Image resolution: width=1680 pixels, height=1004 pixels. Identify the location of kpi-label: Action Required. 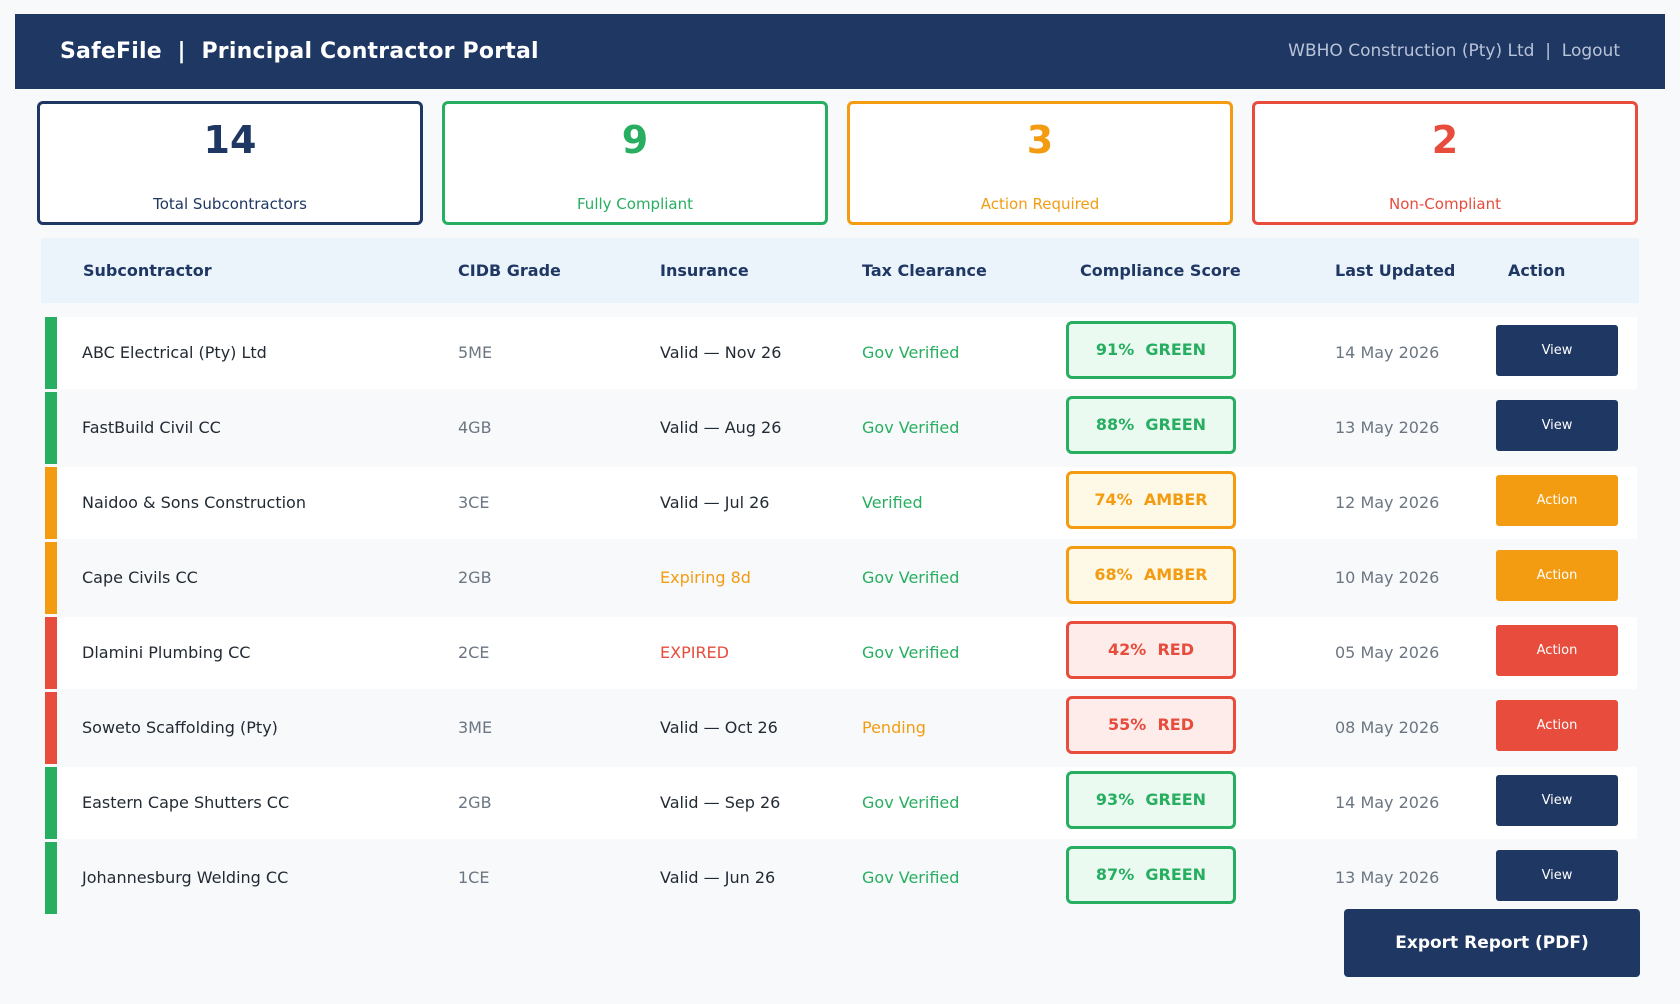
(1040, 204).